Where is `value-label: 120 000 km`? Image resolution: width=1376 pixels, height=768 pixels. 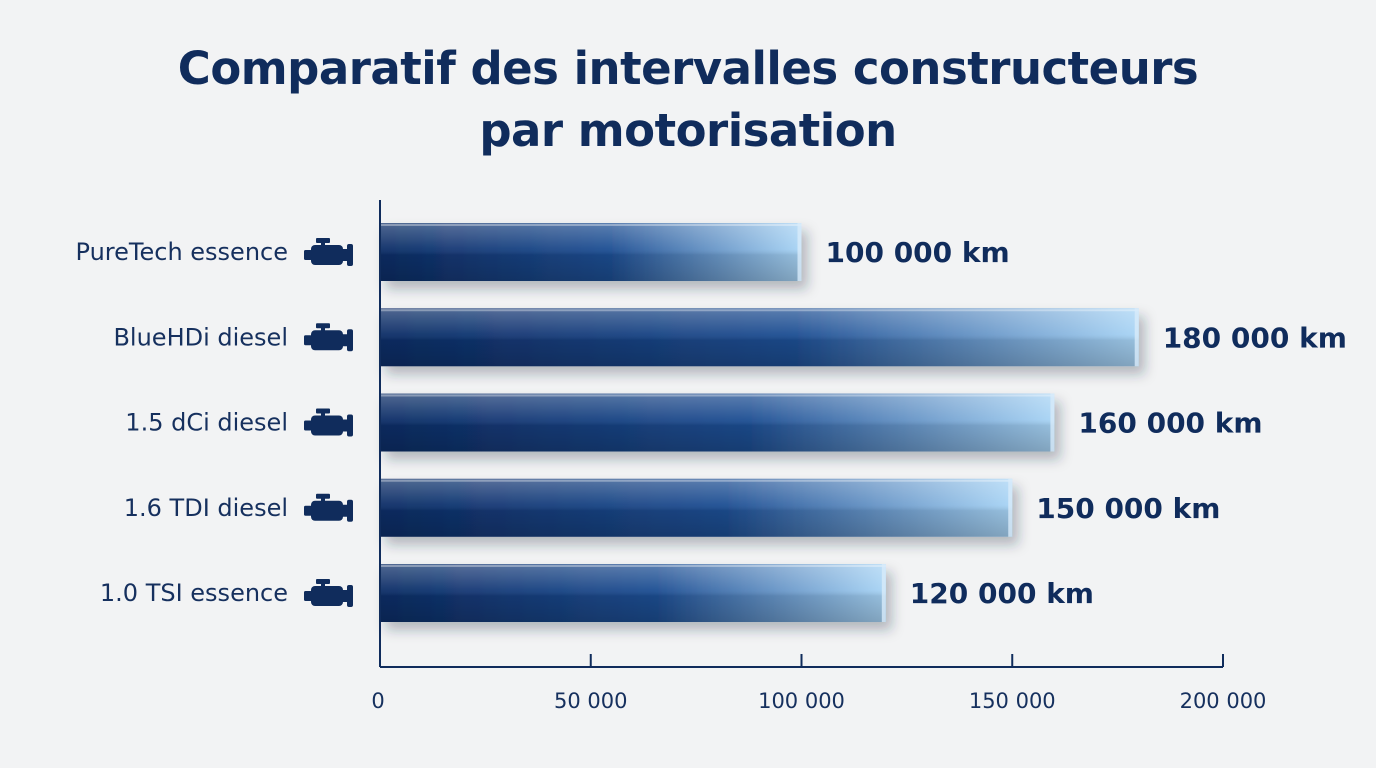
value-label: 120 000 km is located at coordinates (1002, 593).